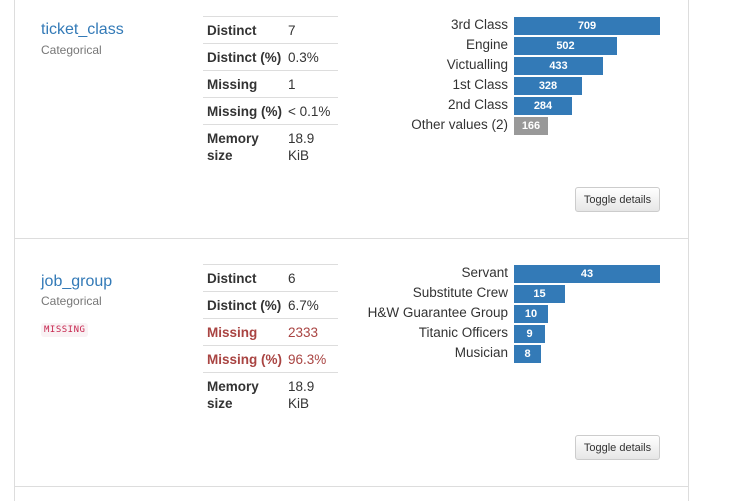  Describe the element at coordinates (484, 272) in the screenshot. I see `freq-category-label: Servant` at that location.